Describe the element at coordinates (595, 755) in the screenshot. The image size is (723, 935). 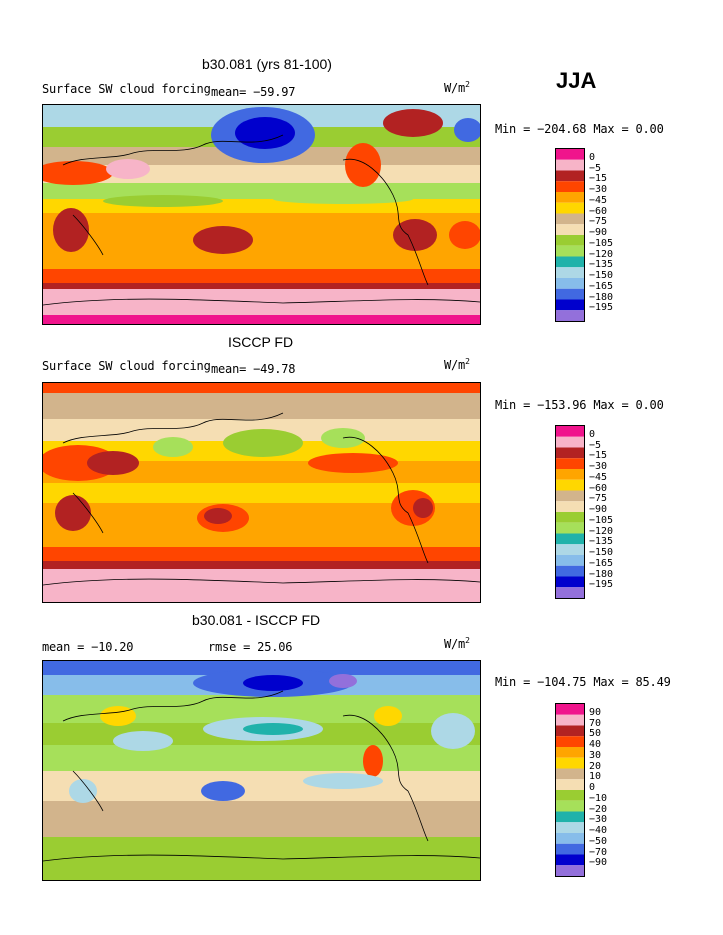
I see `colorbar-tick: 30` at that location.